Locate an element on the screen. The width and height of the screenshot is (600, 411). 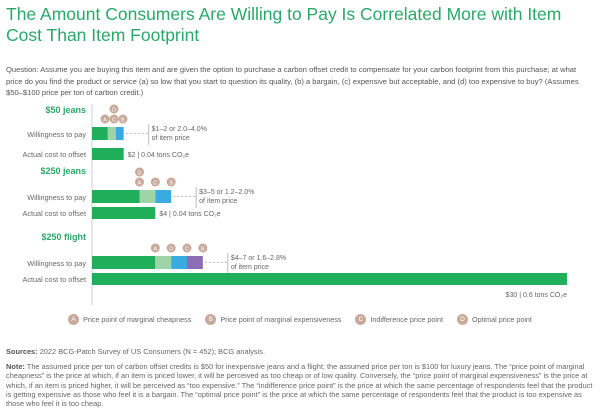
actual-cost-label: $2 | 0.04 tons CO₂e is located at coordinates (158, 155).